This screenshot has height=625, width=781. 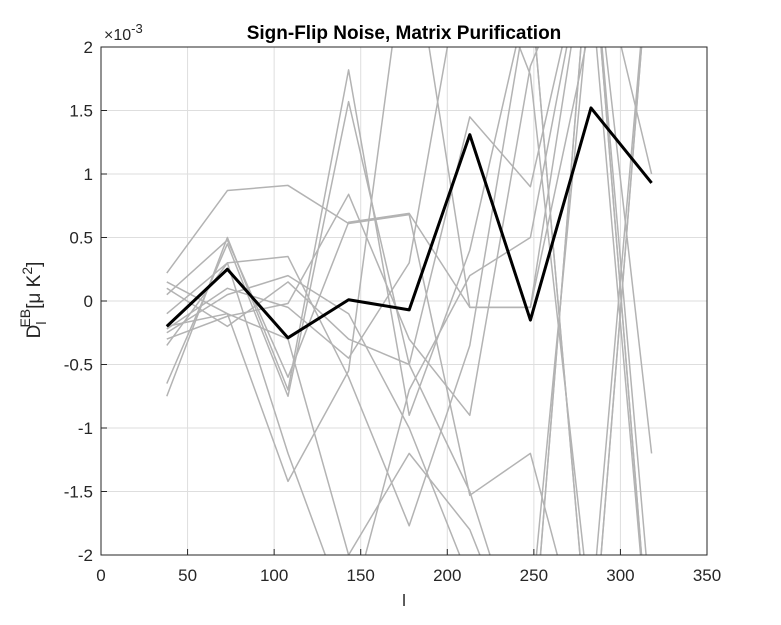 I want to click on y-tick-label: 2, so click(x=88, y=47).